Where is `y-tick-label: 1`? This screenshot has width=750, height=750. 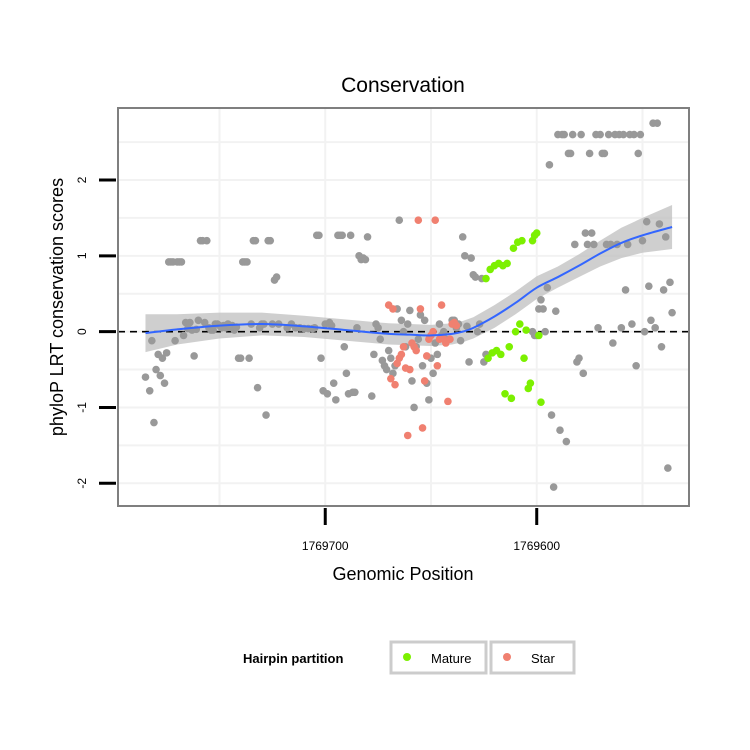 y-tick-label: 1 is located at coordinates (82, 255).